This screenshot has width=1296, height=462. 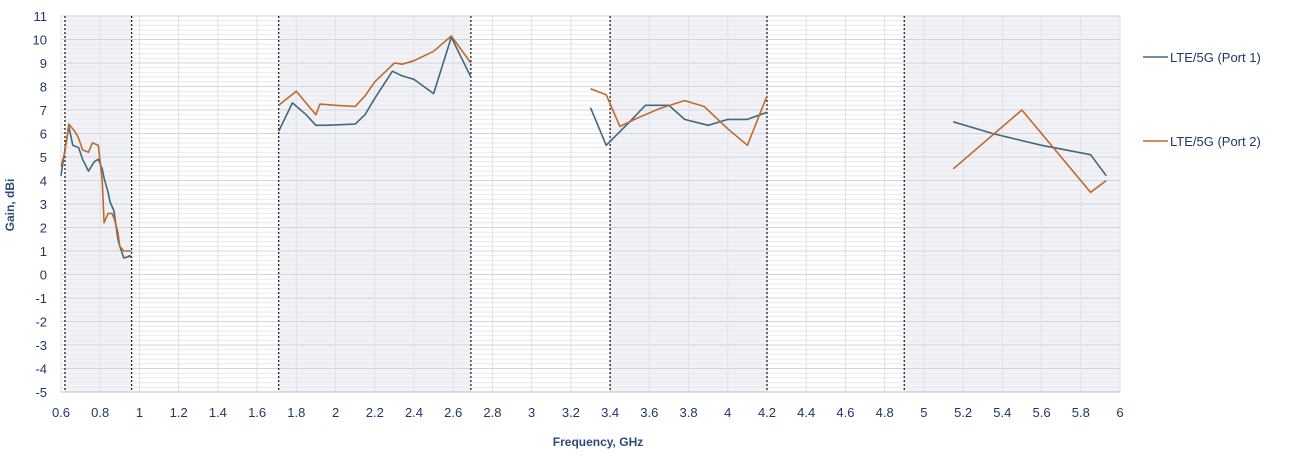 I want to click on x-tick-label: 3.6, so click(x=649, y=412).